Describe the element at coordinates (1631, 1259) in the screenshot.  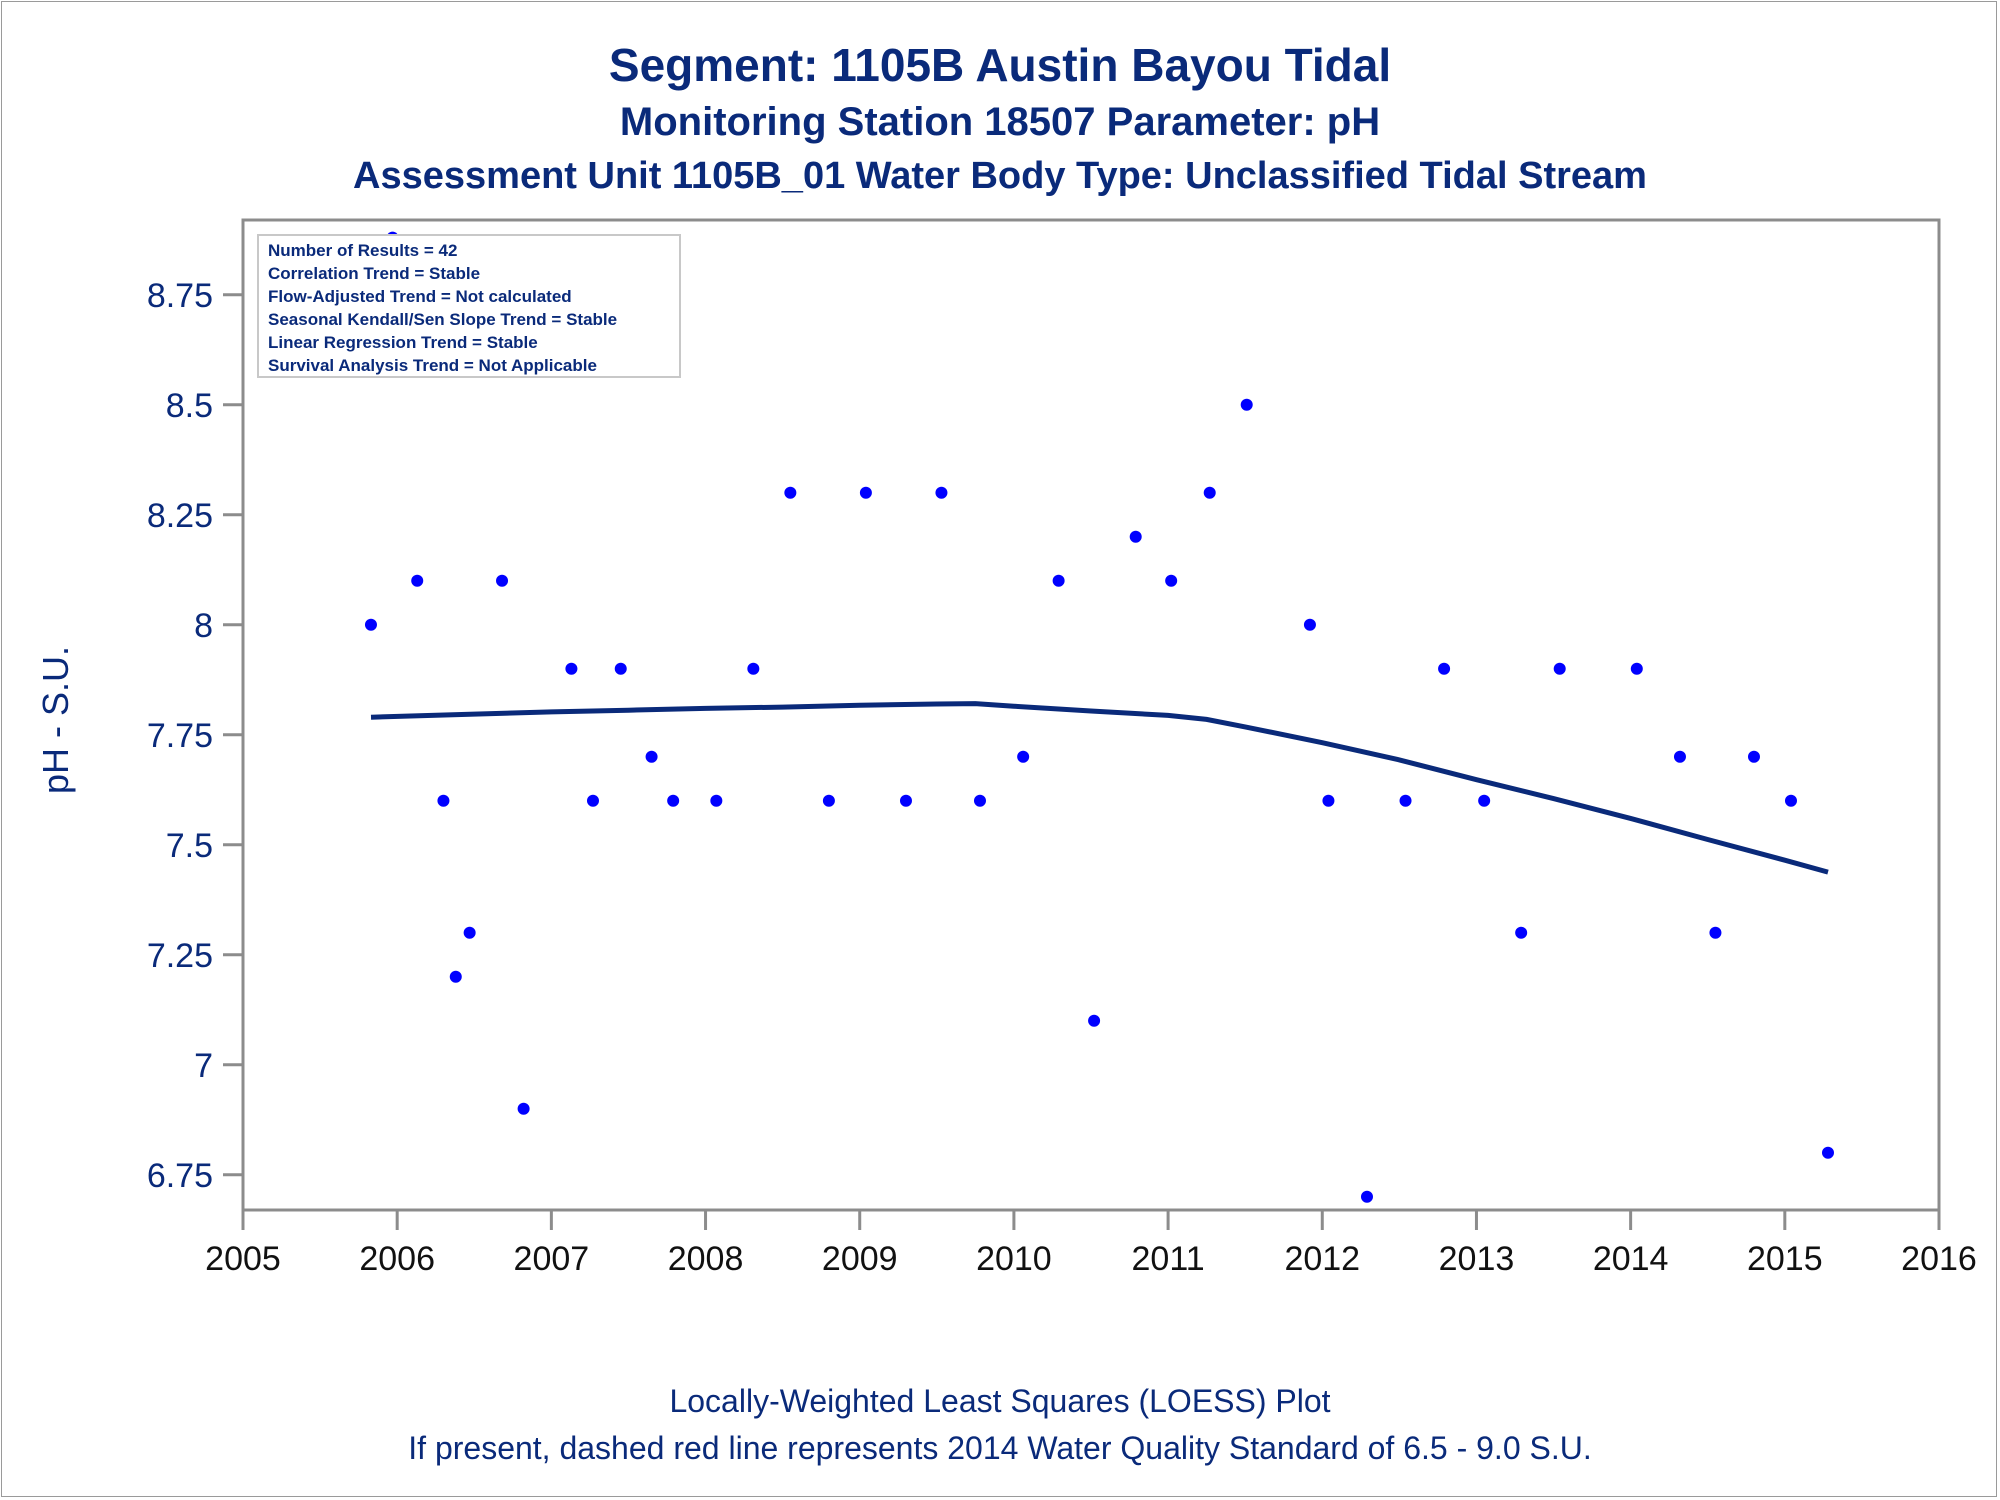
I see `x-tick-label: 2014` at that location.